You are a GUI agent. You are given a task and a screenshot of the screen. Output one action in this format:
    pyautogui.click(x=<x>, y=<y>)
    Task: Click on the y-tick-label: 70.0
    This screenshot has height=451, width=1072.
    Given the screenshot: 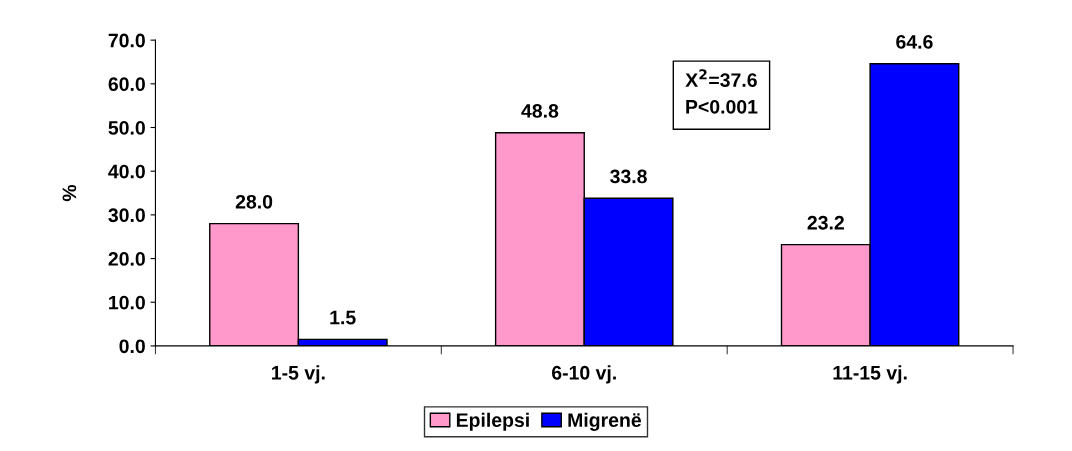 What is the action you would take?
    pyautogui.click(x=126, y=40)
    